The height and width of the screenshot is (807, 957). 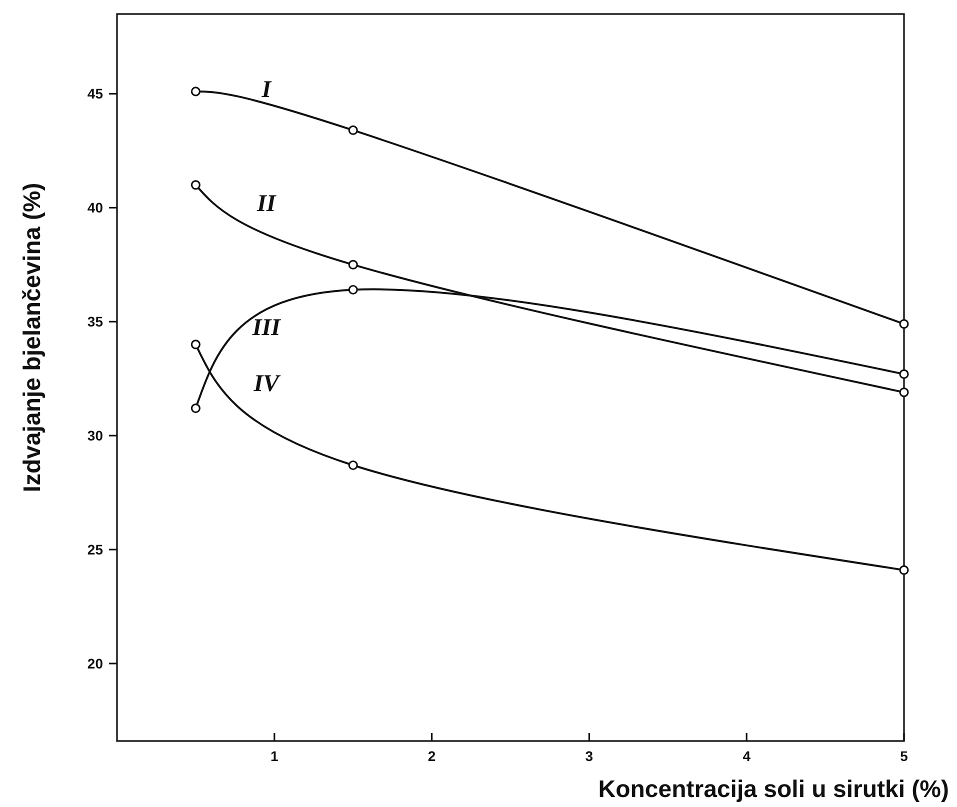 What do you see at coordinates (95, 436) in the screenshot?
I see `y-tick-label: 30` at bounding box center [95, 436].